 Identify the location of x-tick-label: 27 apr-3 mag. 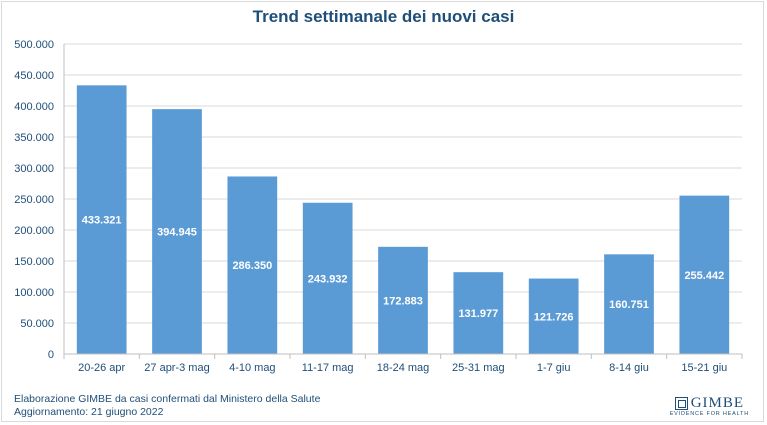
(176, 368).